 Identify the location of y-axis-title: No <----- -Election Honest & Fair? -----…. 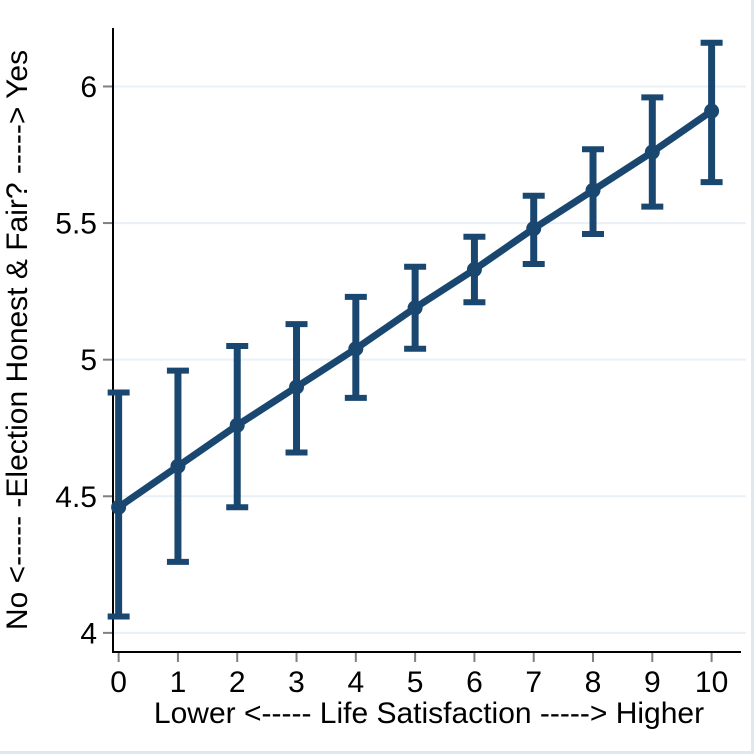
(17, 340).